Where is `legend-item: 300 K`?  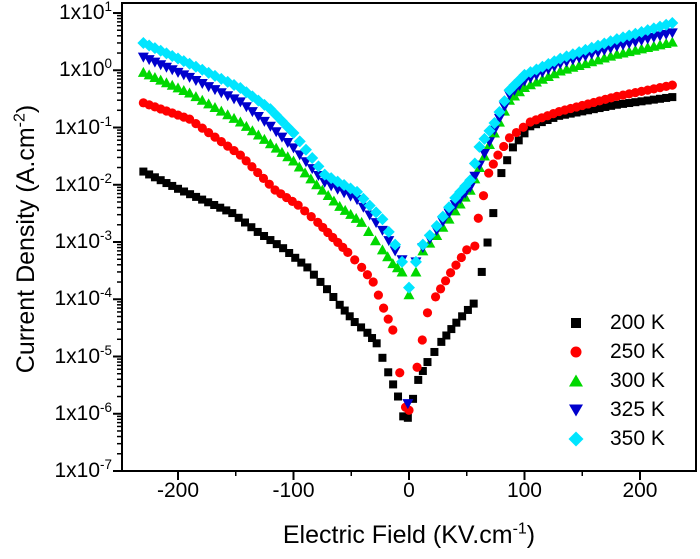
legend-item: 300 K is located at coordinates (614, 380).